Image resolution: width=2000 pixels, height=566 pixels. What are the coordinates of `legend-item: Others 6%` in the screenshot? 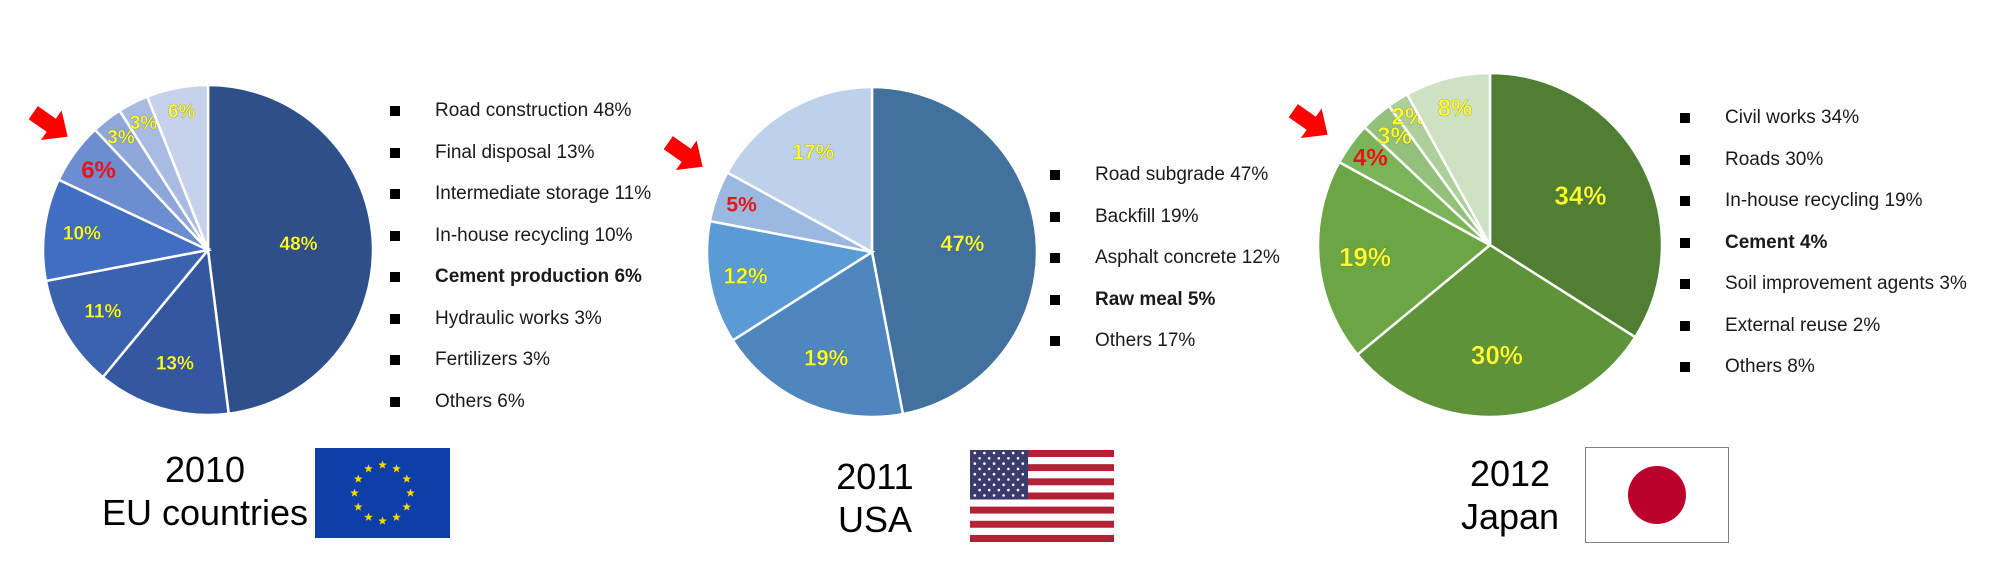 It's located at (520, 402).